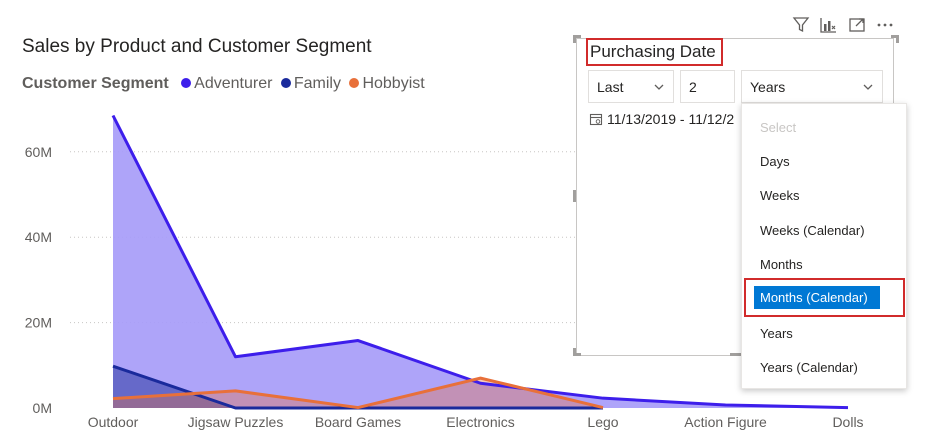 The width and height of the screenshot is (930, 446). I want to click on x-tick-label: Board Games, so click(358, 422).